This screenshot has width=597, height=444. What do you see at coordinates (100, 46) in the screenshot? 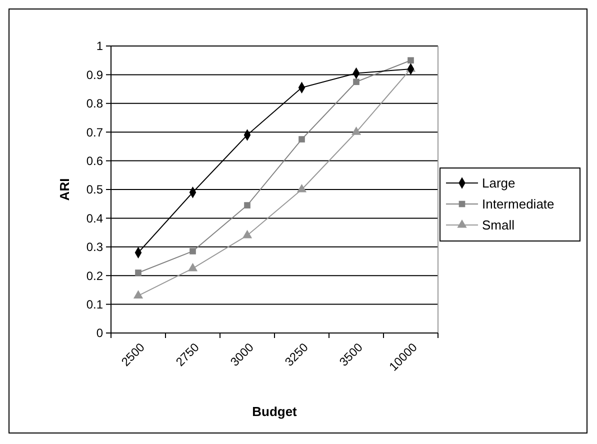
I see `y-tick-label: 1` at bounding box center [100, 46].